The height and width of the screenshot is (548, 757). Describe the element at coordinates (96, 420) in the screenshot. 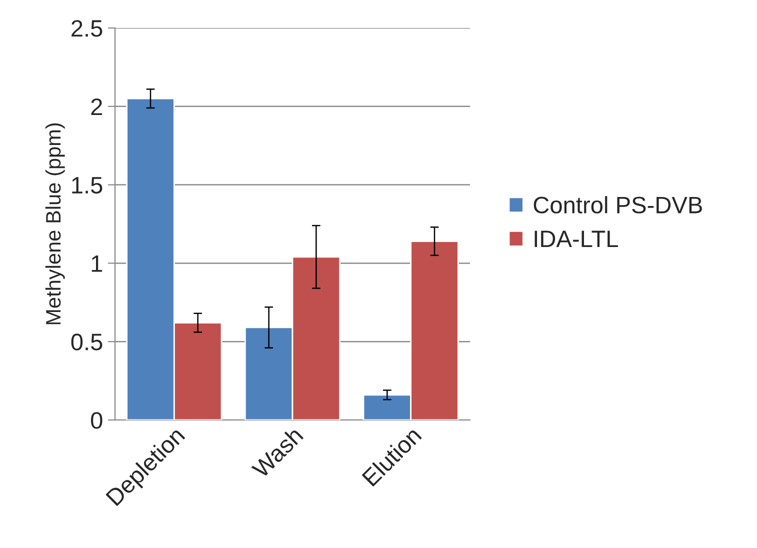

I see `y-tick-label: 0` at that location.